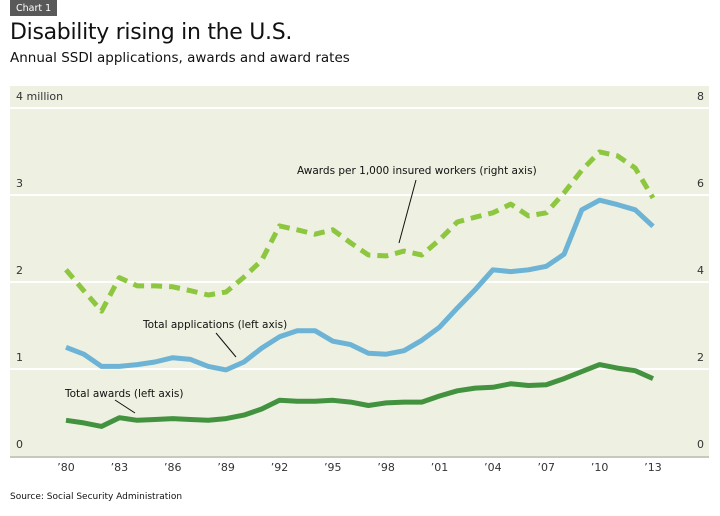 The image size is (720, 516). Describe the element at coordinates (547, 467) in the screenshot. I see `x-tick-label: ’07` at that location.